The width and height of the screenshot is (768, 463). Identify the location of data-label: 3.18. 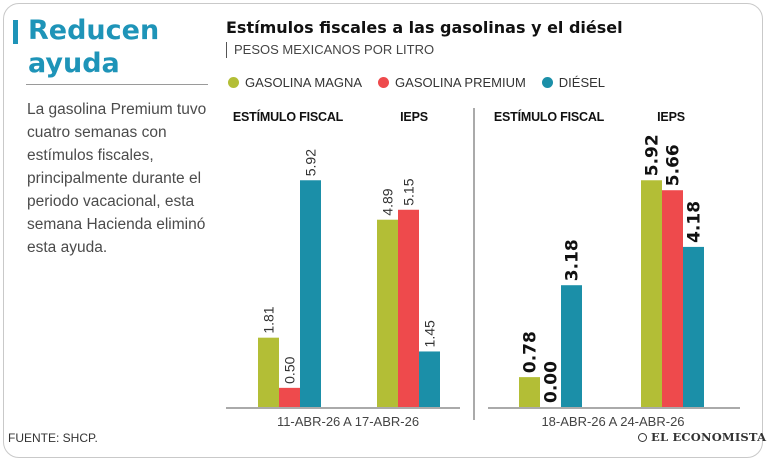
(573, 260).